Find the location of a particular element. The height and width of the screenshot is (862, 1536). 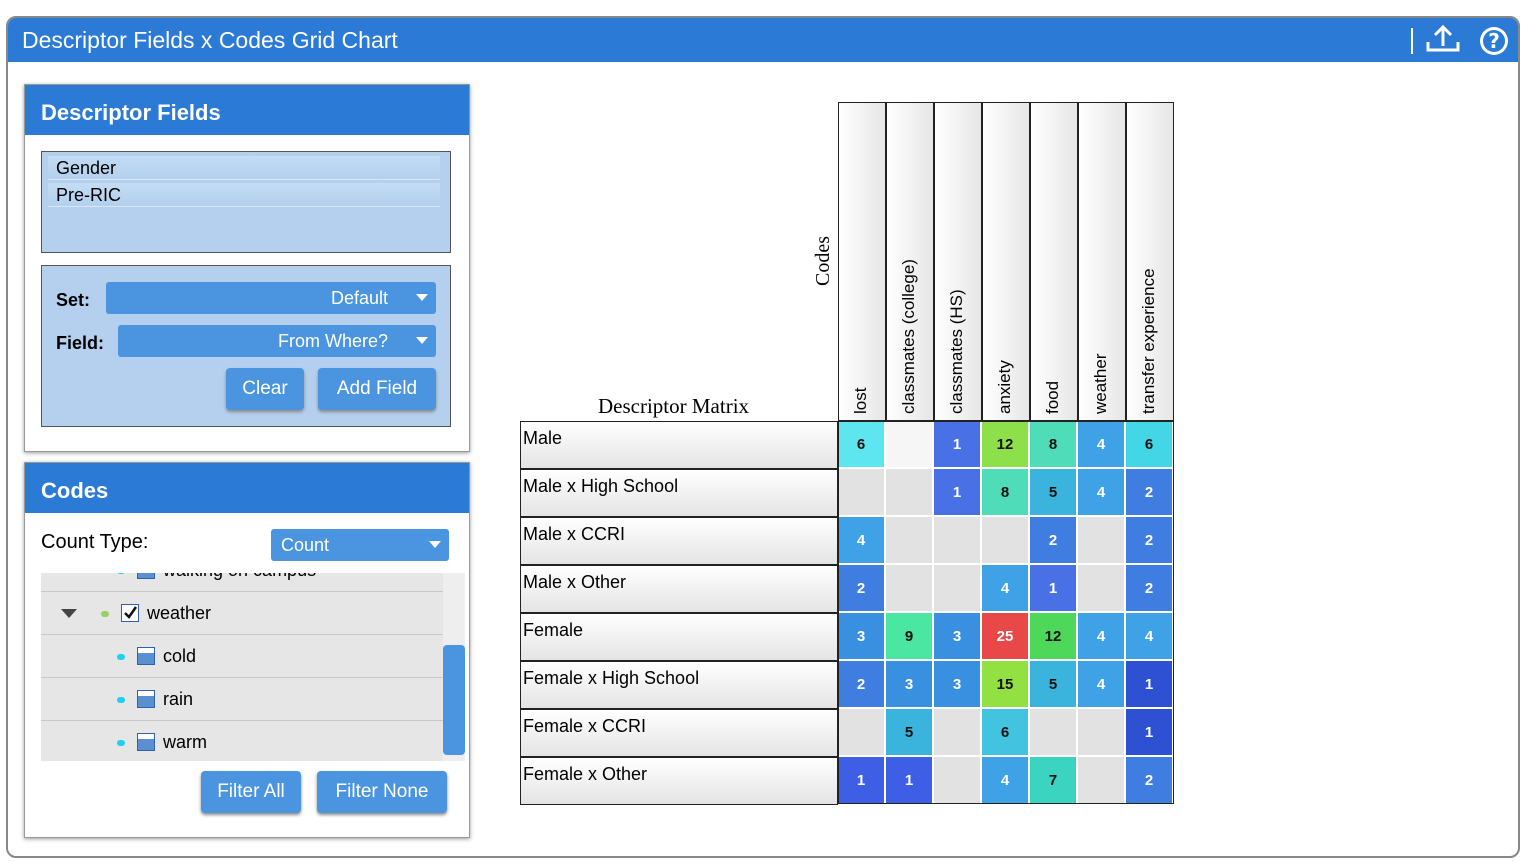

cell-value: 8 is located at coordinates (1053, 444).